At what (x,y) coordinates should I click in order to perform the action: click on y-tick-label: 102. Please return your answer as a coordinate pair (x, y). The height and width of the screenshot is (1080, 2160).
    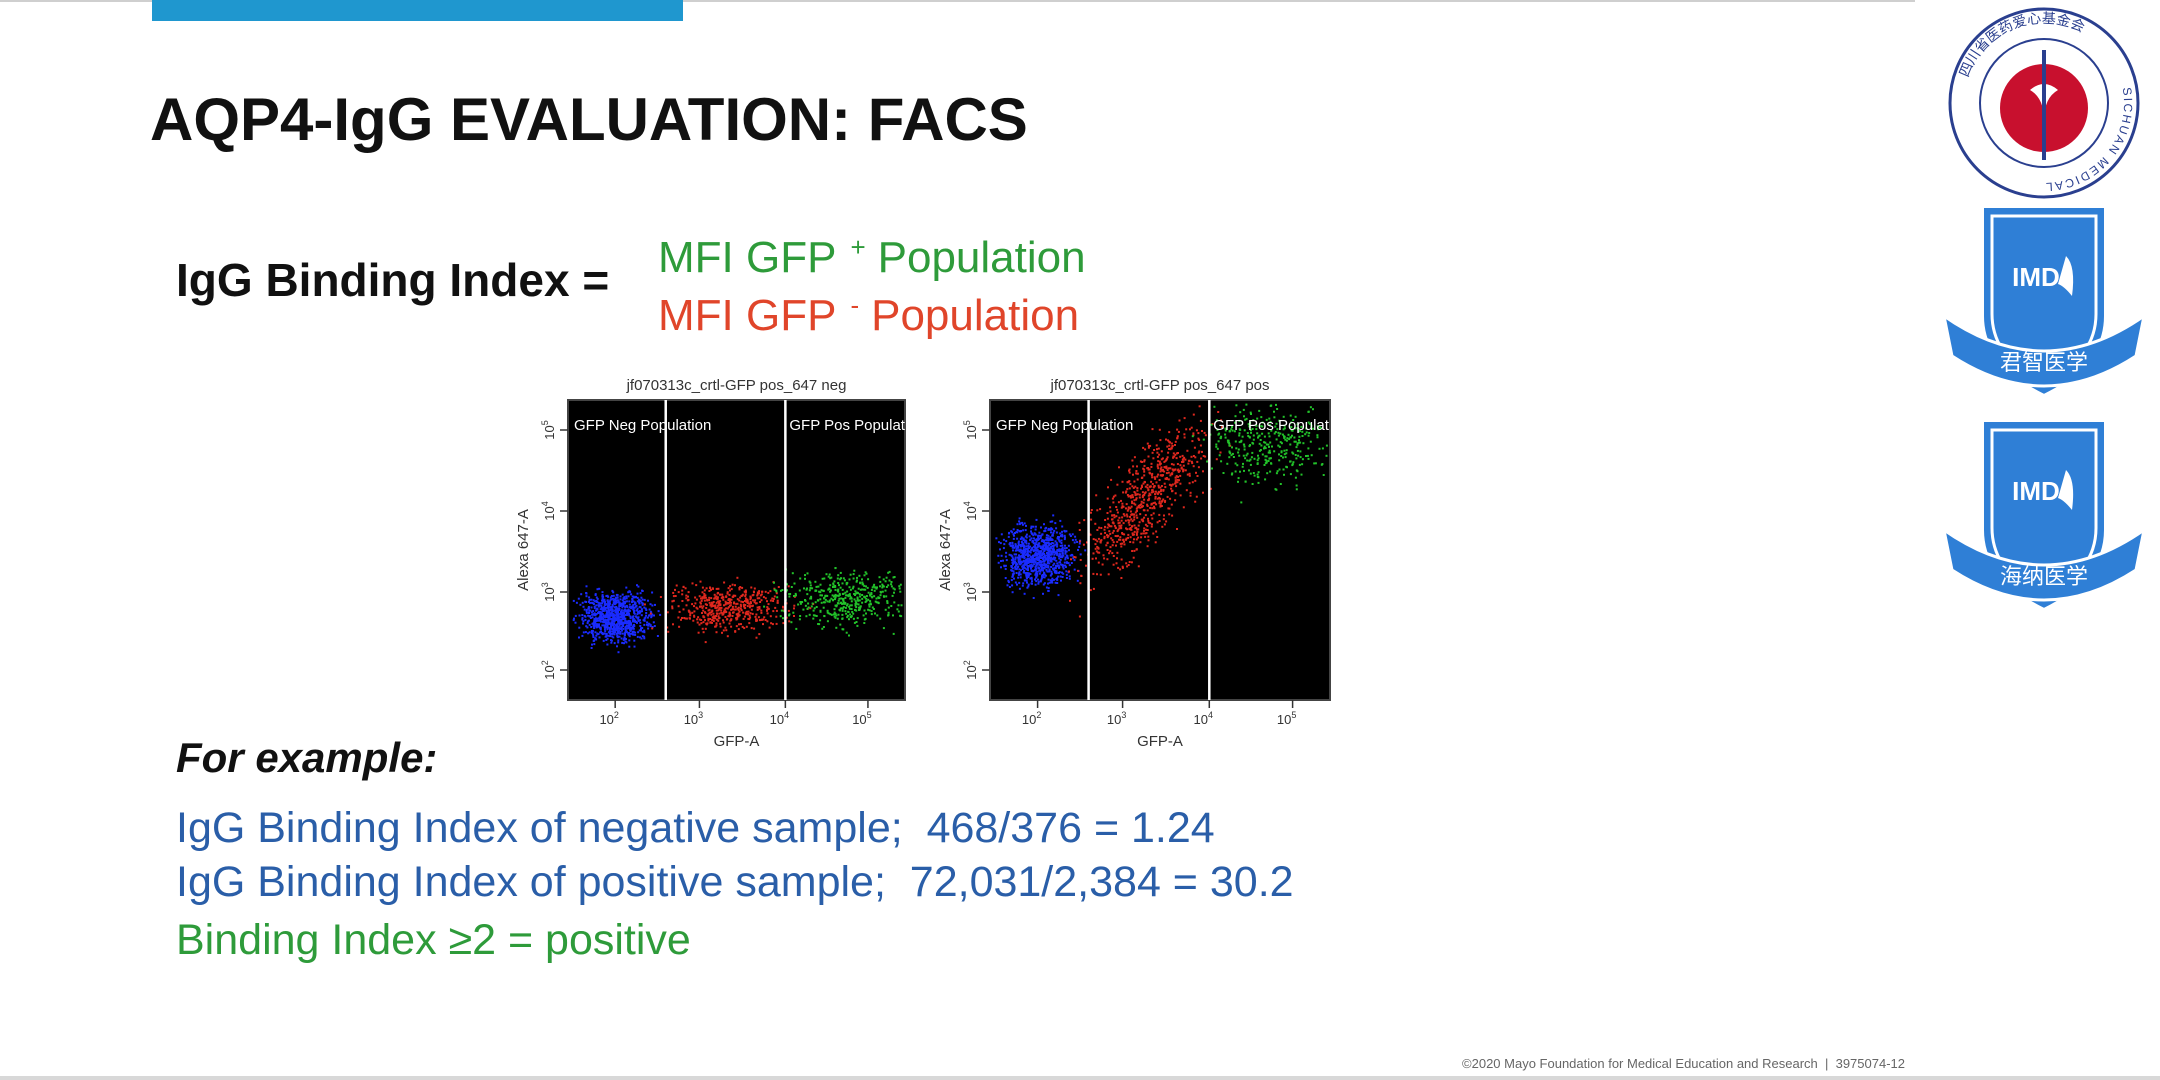
    Looking at the image, I should click on (970, 669).